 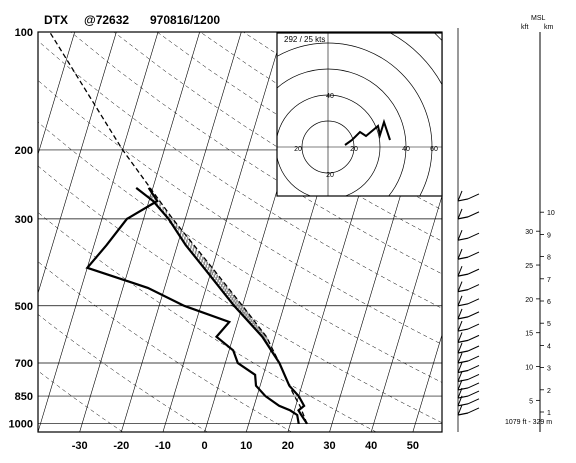 I want to click on hodograph-ring-label: 40, so click(x=406, y=149).